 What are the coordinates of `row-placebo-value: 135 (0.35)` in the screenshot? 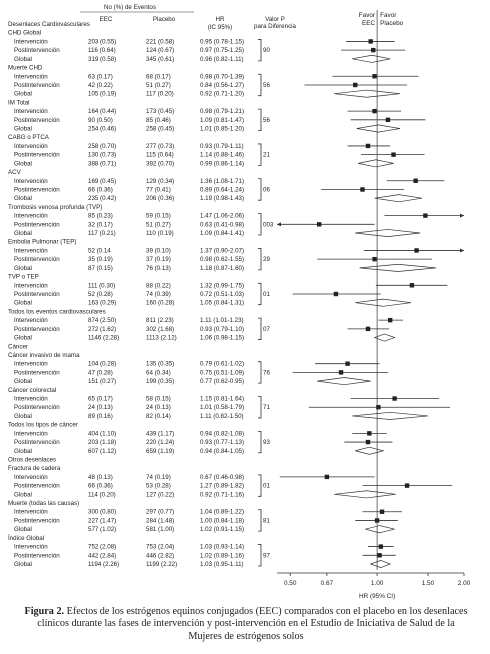 It's located at (160, 364).